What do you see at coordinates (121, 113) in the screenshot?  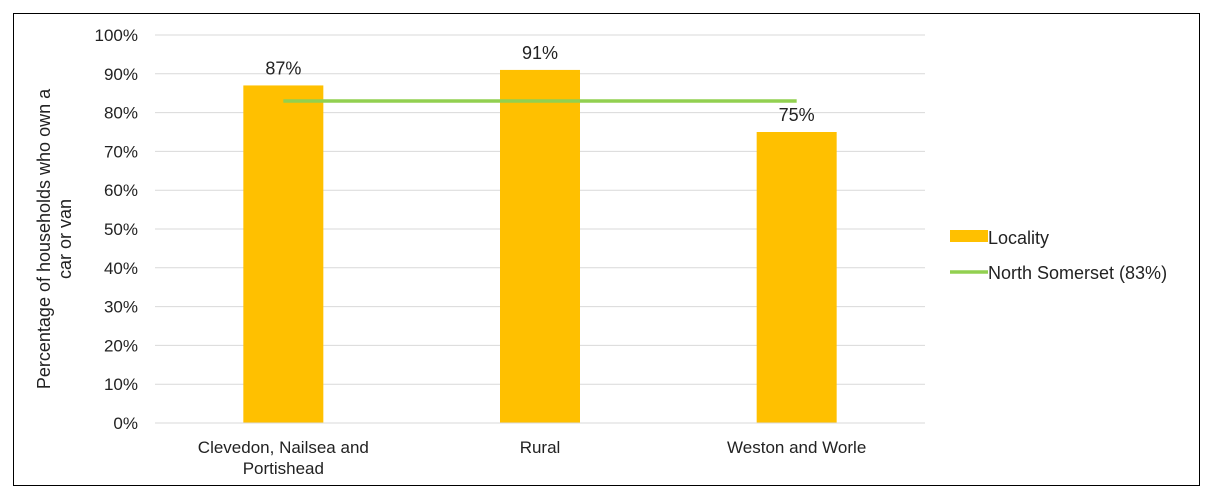 I see `y-tick-label: 80%` at bounding box center [121, 113].